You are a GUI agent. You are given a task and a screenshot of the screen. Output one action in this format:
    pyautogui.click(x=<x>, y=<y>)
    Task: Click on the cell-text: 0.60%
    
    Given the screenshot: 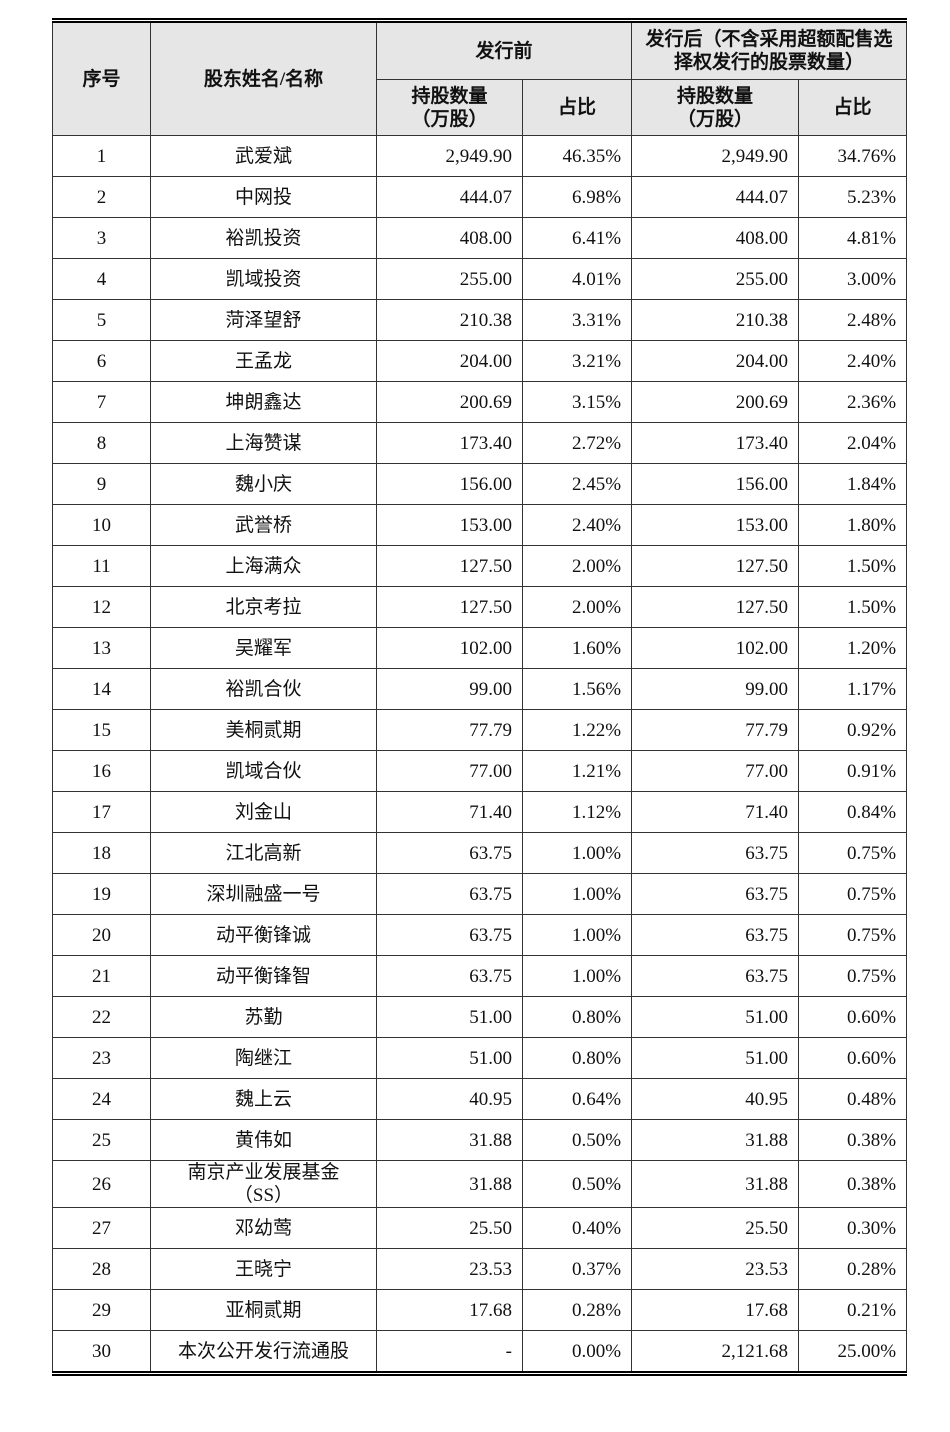 What is the action you would take?
    pyautogui.click(x=871, y=1017)
    